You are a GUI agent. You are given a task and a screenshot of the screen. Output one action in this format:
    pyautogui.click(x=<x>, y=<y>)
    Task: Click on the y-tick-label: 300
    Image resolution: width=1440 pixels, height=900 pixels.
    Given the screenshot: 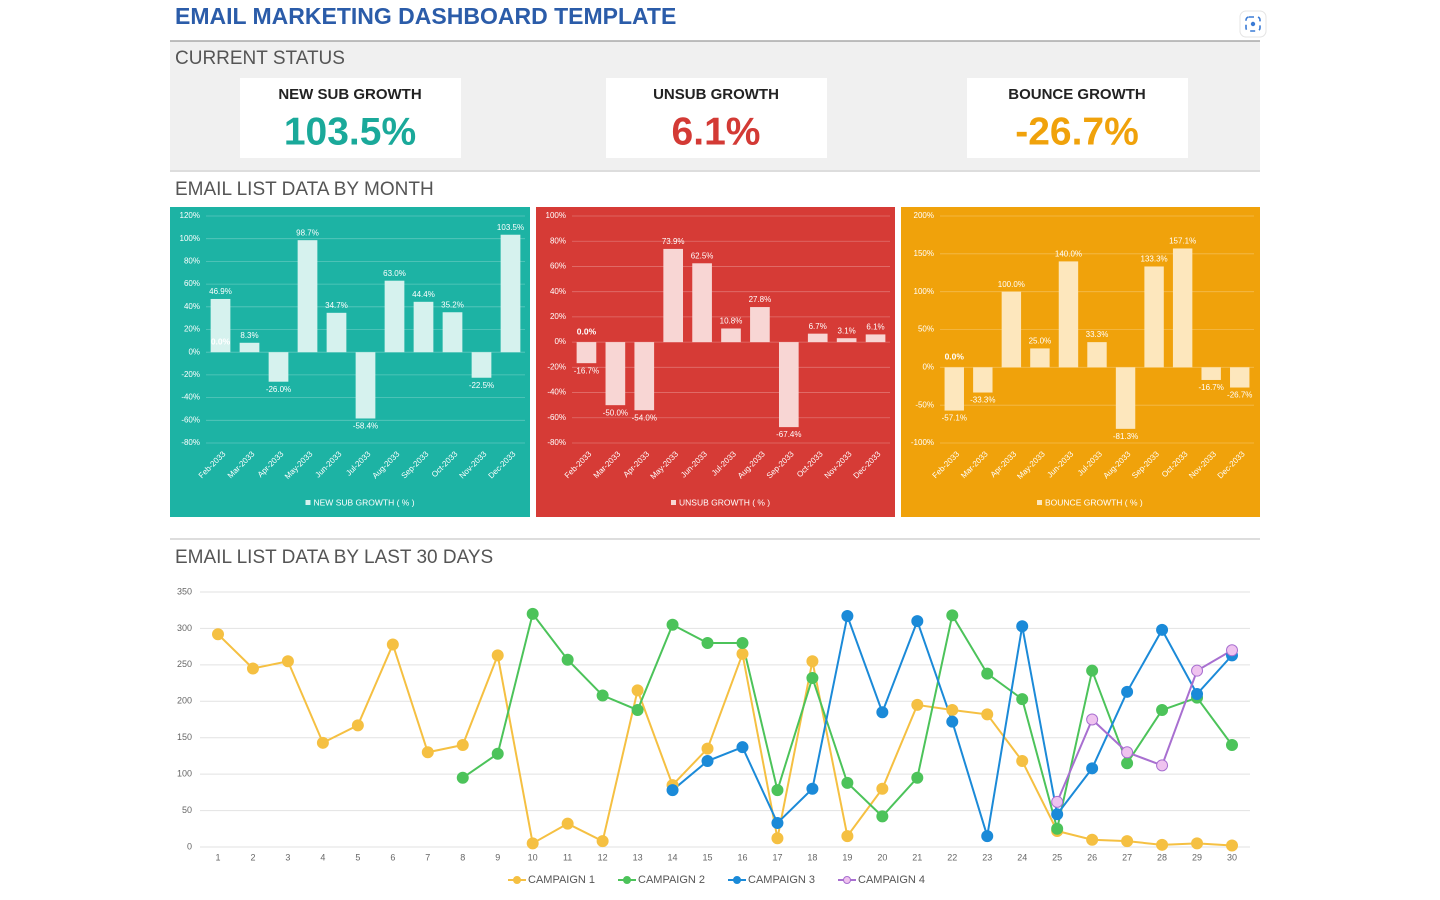 What is the action you would take?
    pyautogui.click(x=184, y=628)
    